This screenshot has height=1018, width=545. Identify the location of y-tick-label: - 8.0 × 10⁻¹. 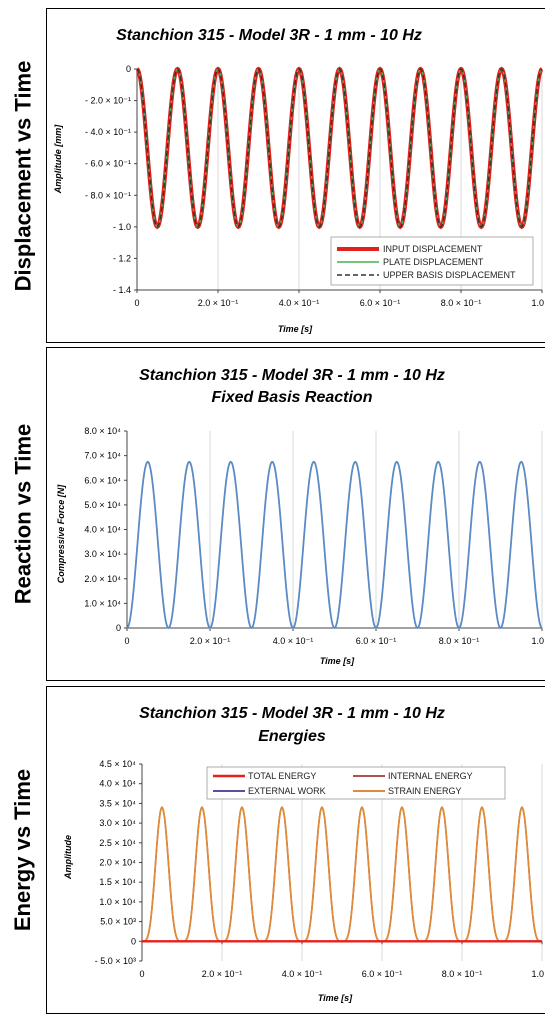
(108, 195).